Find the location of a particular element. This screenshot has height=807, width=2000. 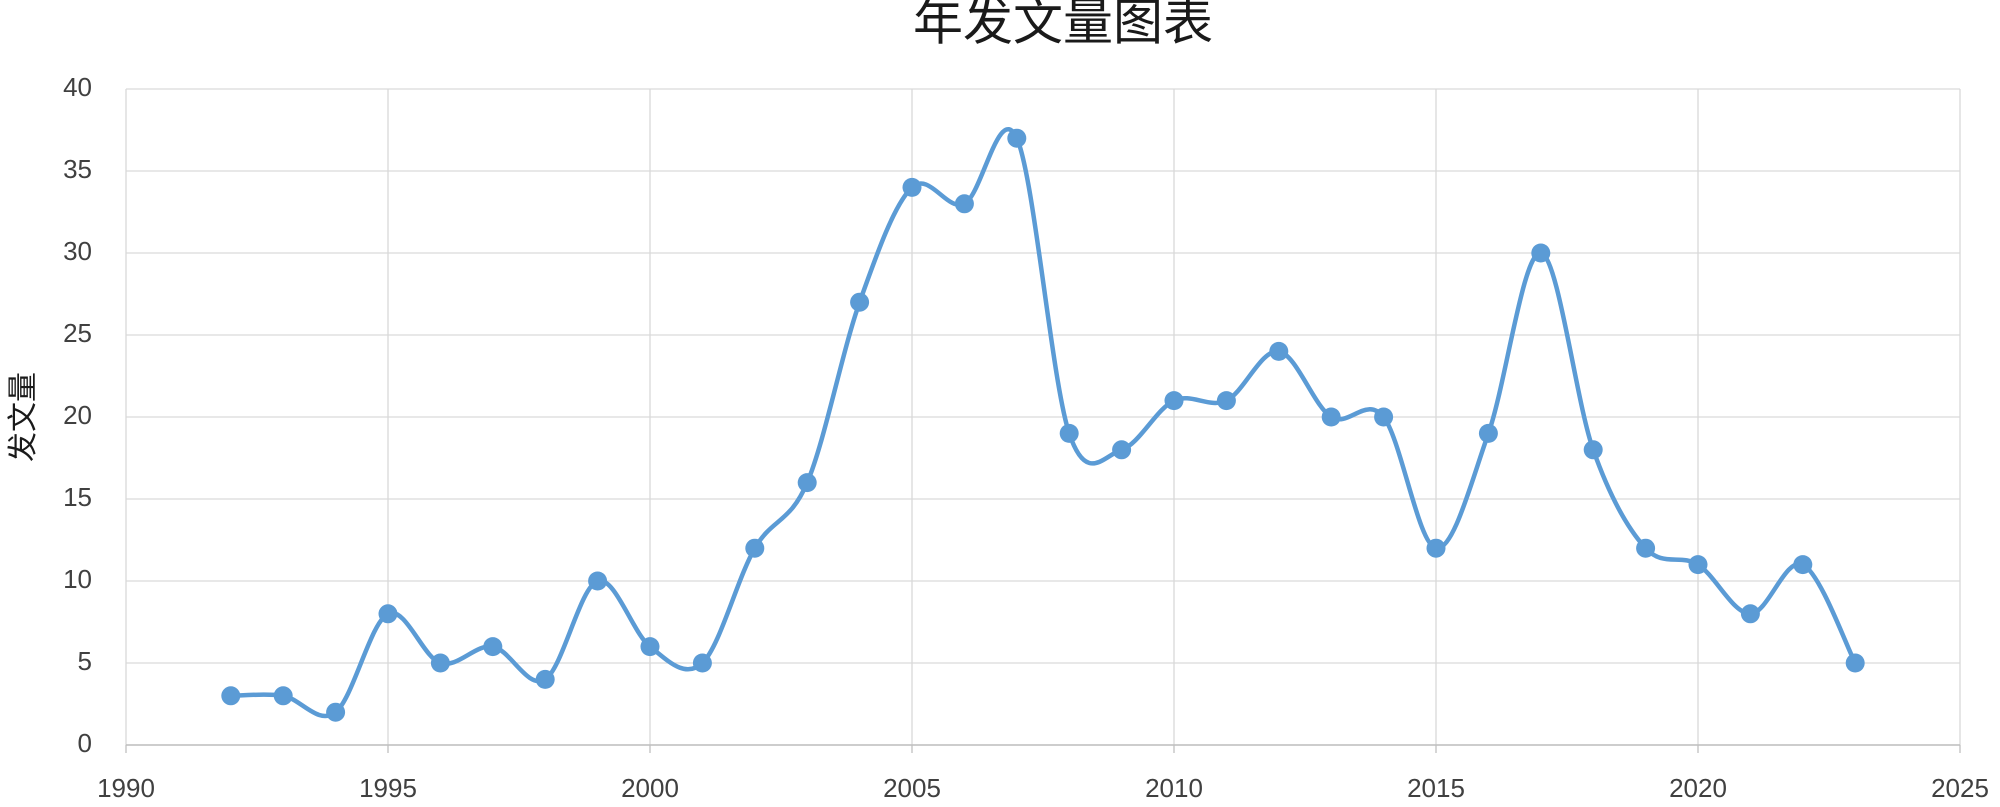

y-axis-label: 发文量 is located at coordinates (23, 417).